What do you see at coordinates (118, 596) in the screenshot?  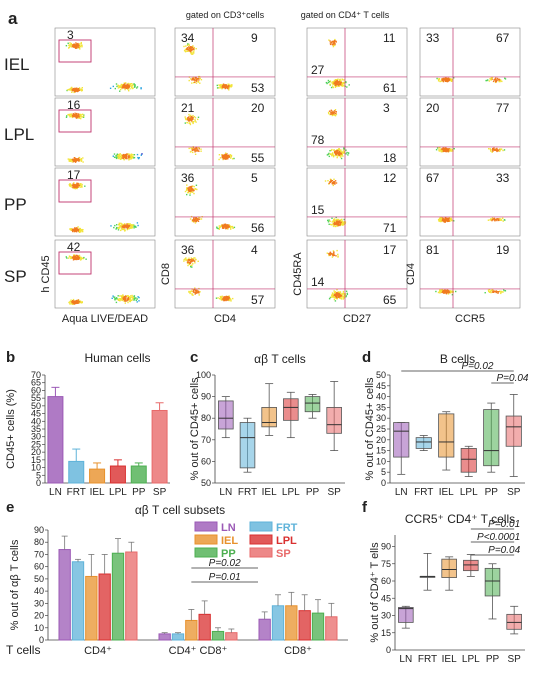 I see `bar-pp` at bounding box center [118, 596].